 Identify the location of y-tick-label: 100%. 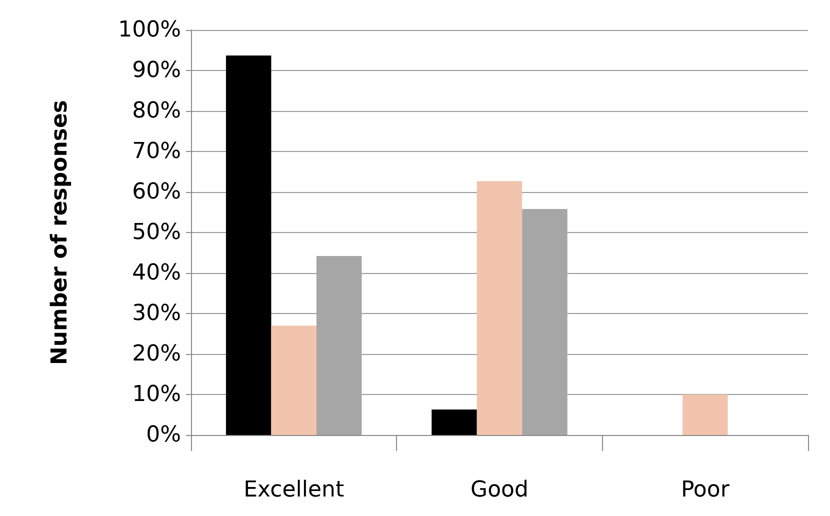
(149, 30).